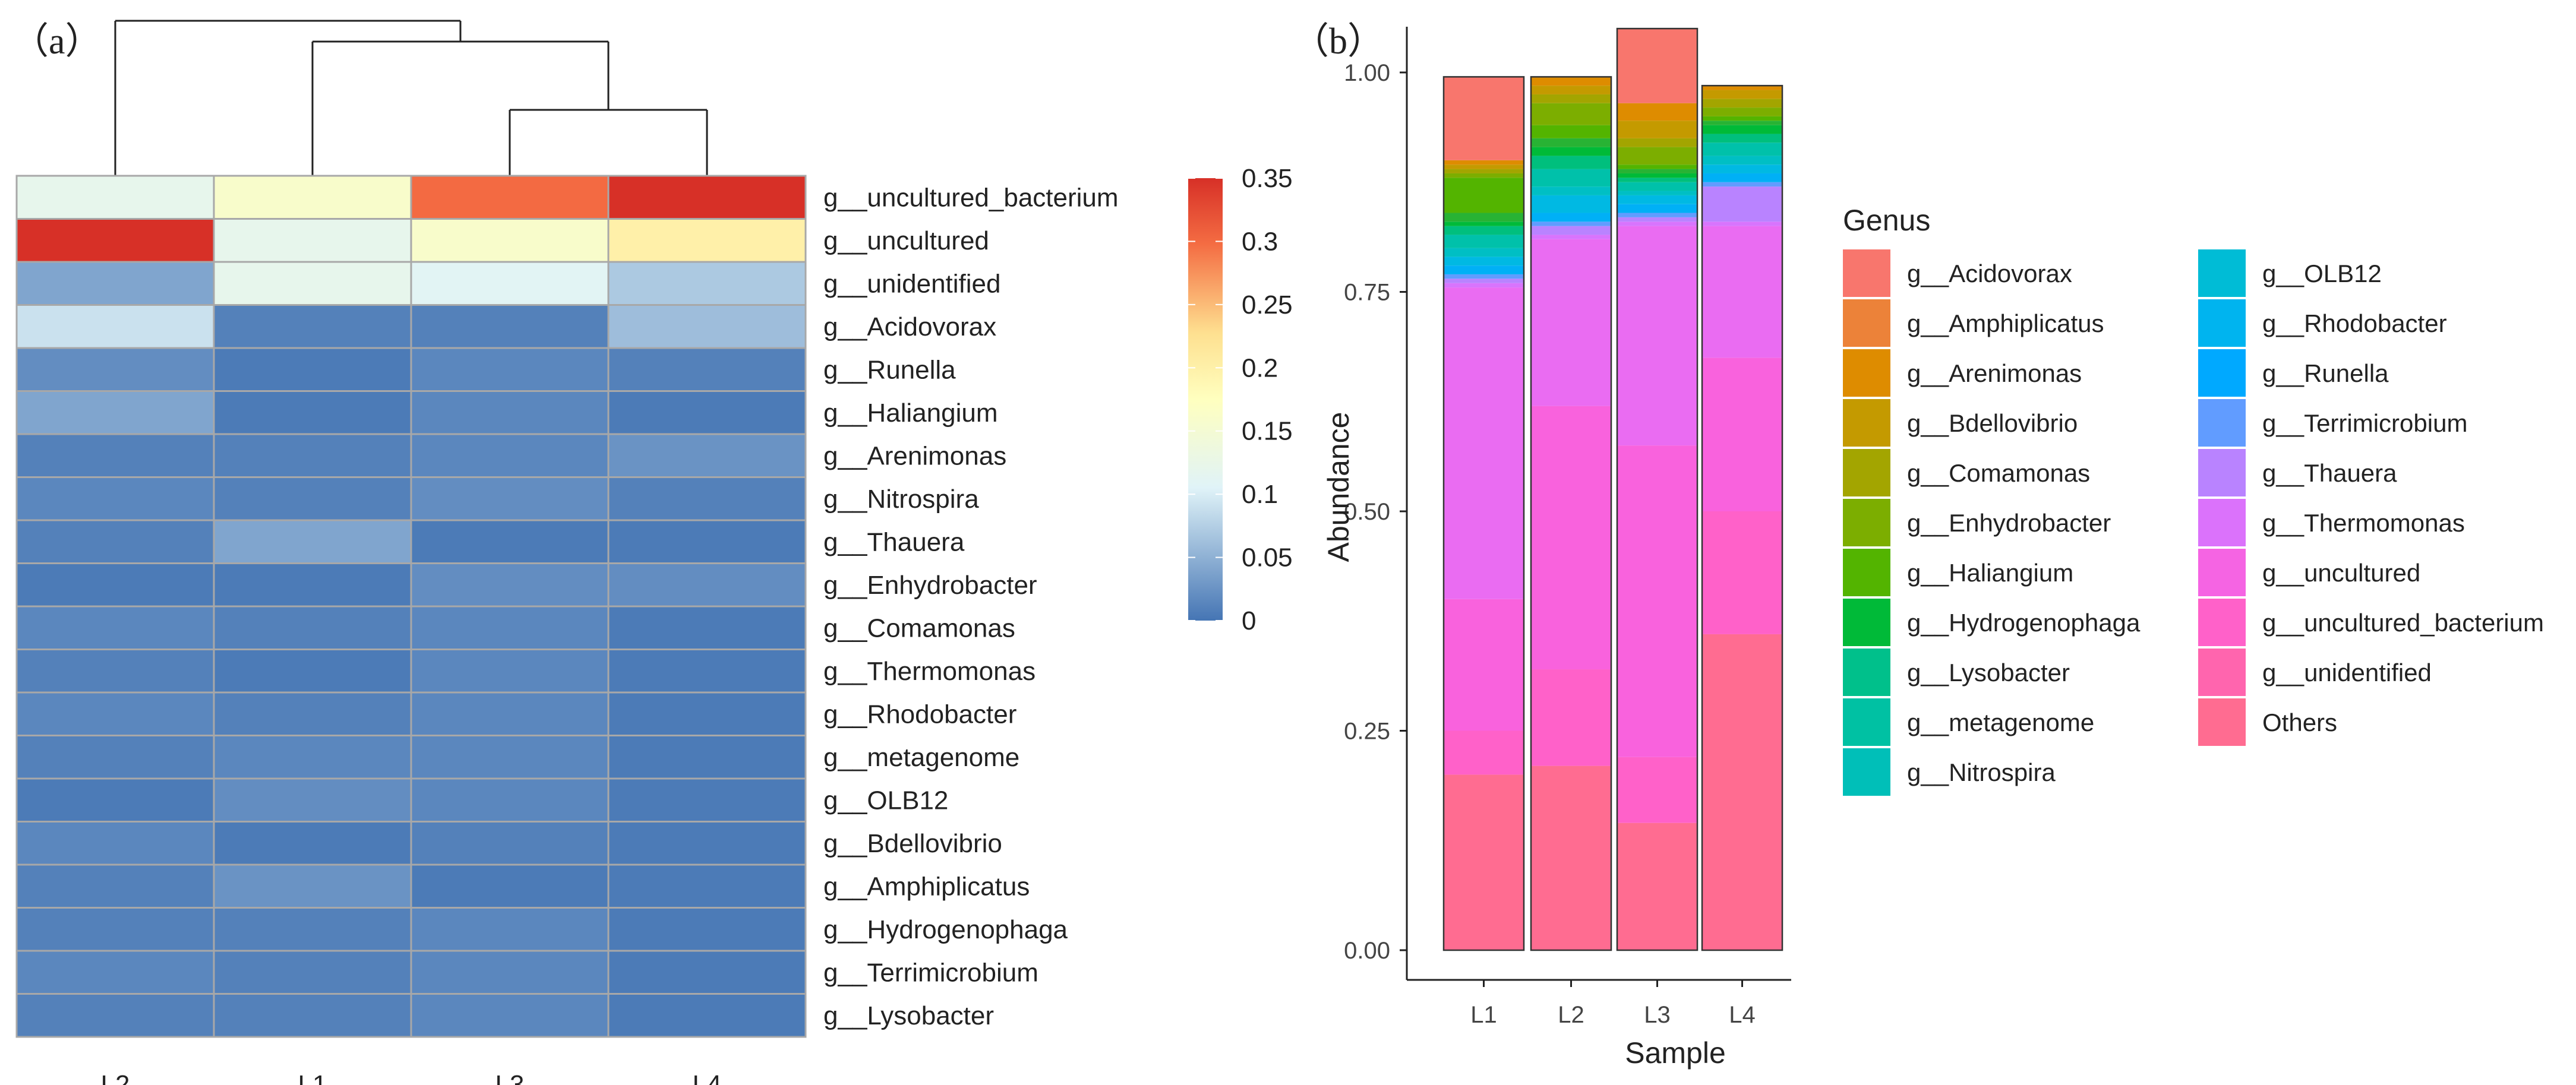 This screenshot has width=2576, height=1085. Describe the element at coordinates (906, 240) in the screenshot. I see `heatmap-row-label: g__uncultured` at that location.